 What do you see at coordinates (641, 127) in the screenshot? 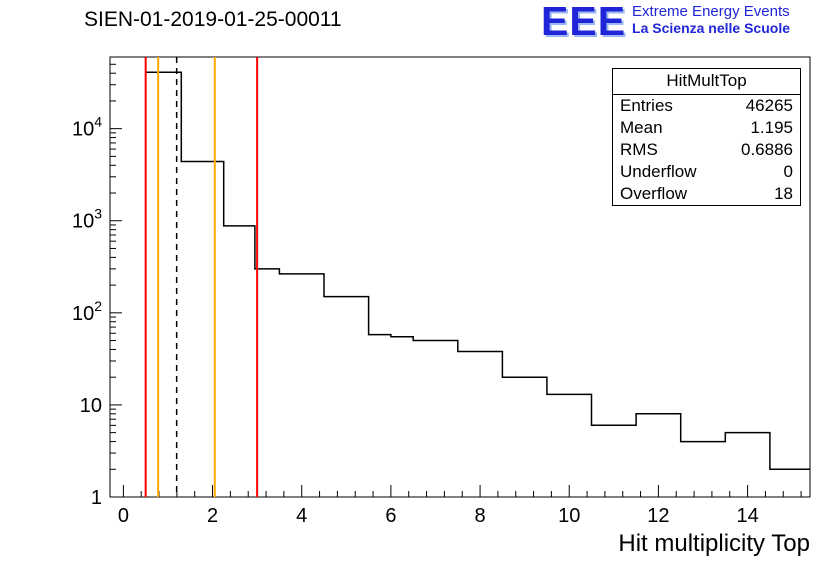
I see `stats-label: Mean` at bounding box center [641, 127].